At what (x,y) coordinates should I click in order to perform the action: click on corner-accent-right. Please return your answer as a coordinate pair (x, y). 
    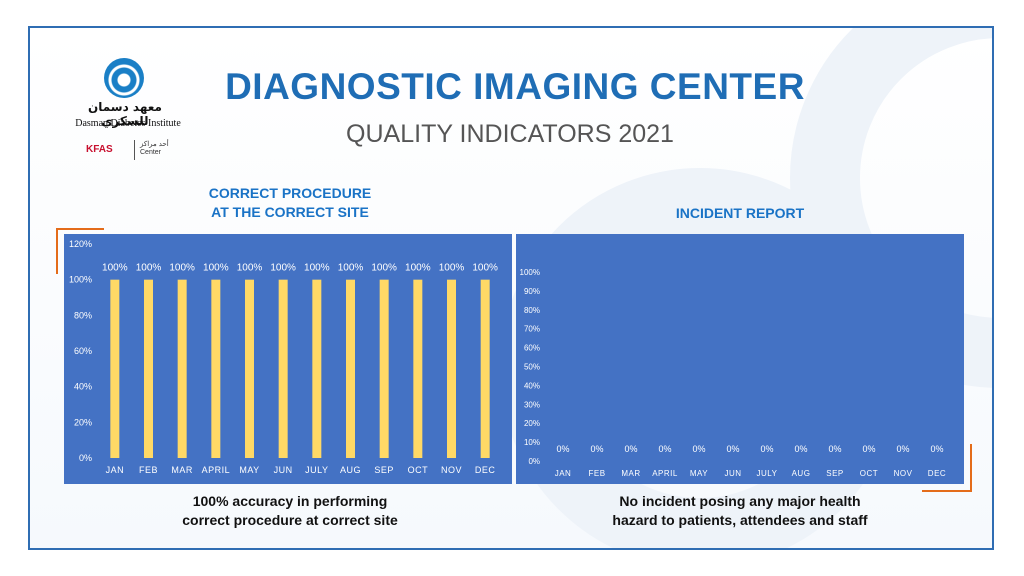
    Looking at the image, I should click on (971, 468).